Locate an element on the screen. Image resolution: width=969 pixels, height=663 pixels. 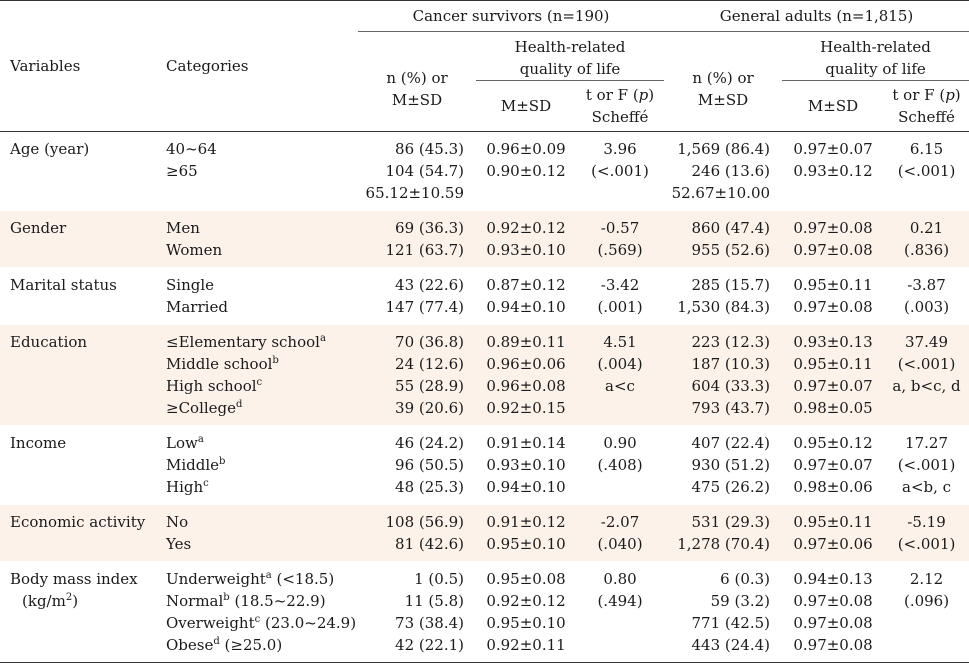
category-label: Single is located at coordinates (190, 285).